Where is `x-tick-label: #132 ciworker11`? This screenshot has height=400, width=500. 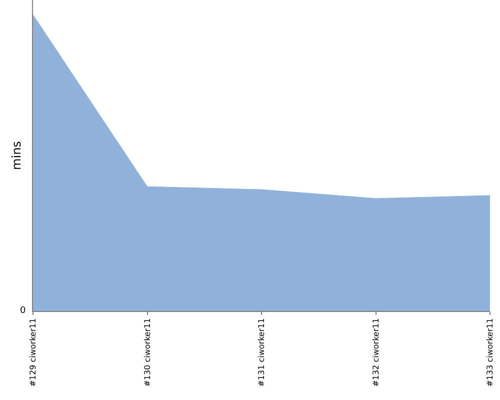
x-tick-label: #132 ciworker11 is located at coordinates (375, 352).